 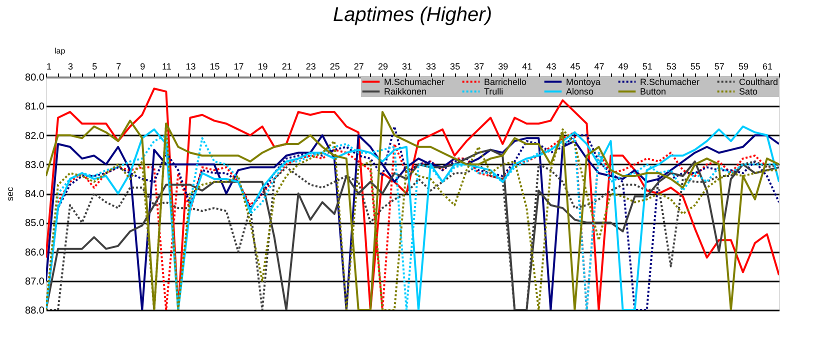 I want to click on x-tick-label: 37, so click(x=479, y=67).